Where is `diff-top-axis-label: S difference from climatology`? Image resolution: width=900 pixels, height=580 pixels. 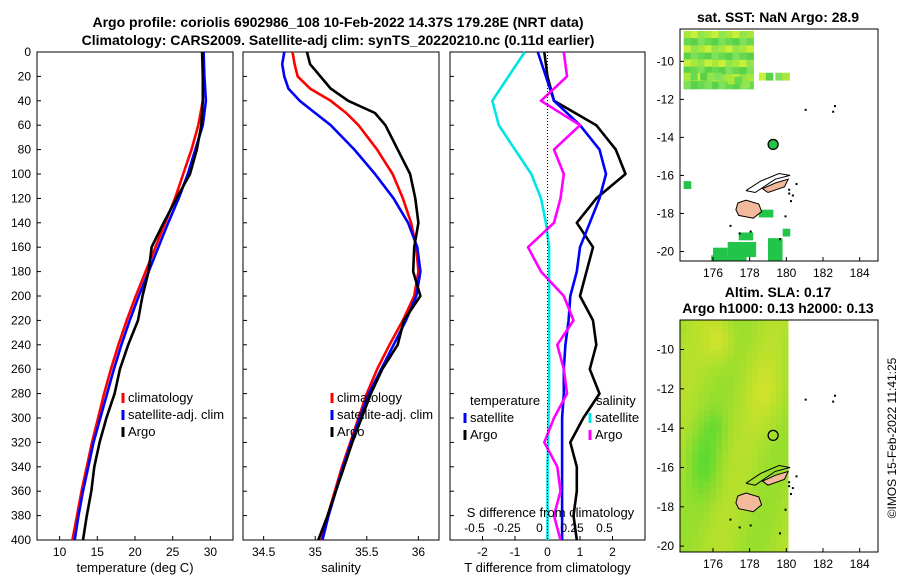
diff-top-axis-label: S difference from climatology is located at coordinates (551, 512).